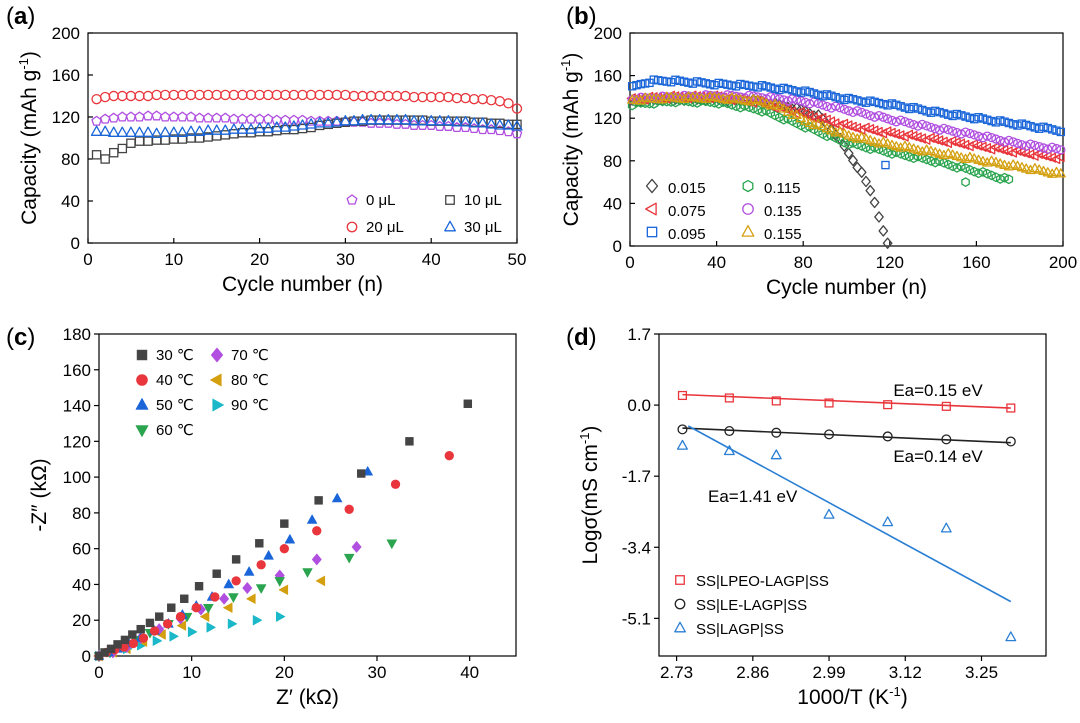  What do you see at coordinates (849, 514) in the screenshot?
I see `fit-line` at bounding box center [849, 514].